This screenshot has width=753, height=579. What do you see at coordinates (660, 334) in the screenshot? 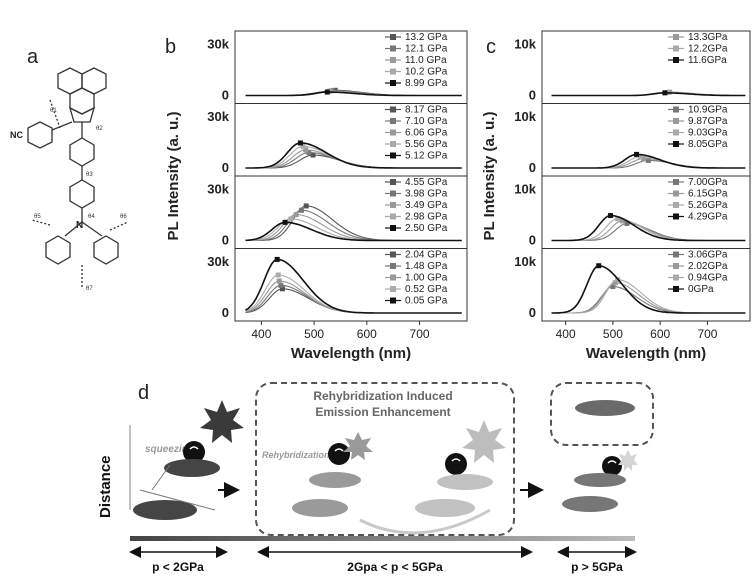
I see `x-tick-label: 600` at bounding box center [660, 334].